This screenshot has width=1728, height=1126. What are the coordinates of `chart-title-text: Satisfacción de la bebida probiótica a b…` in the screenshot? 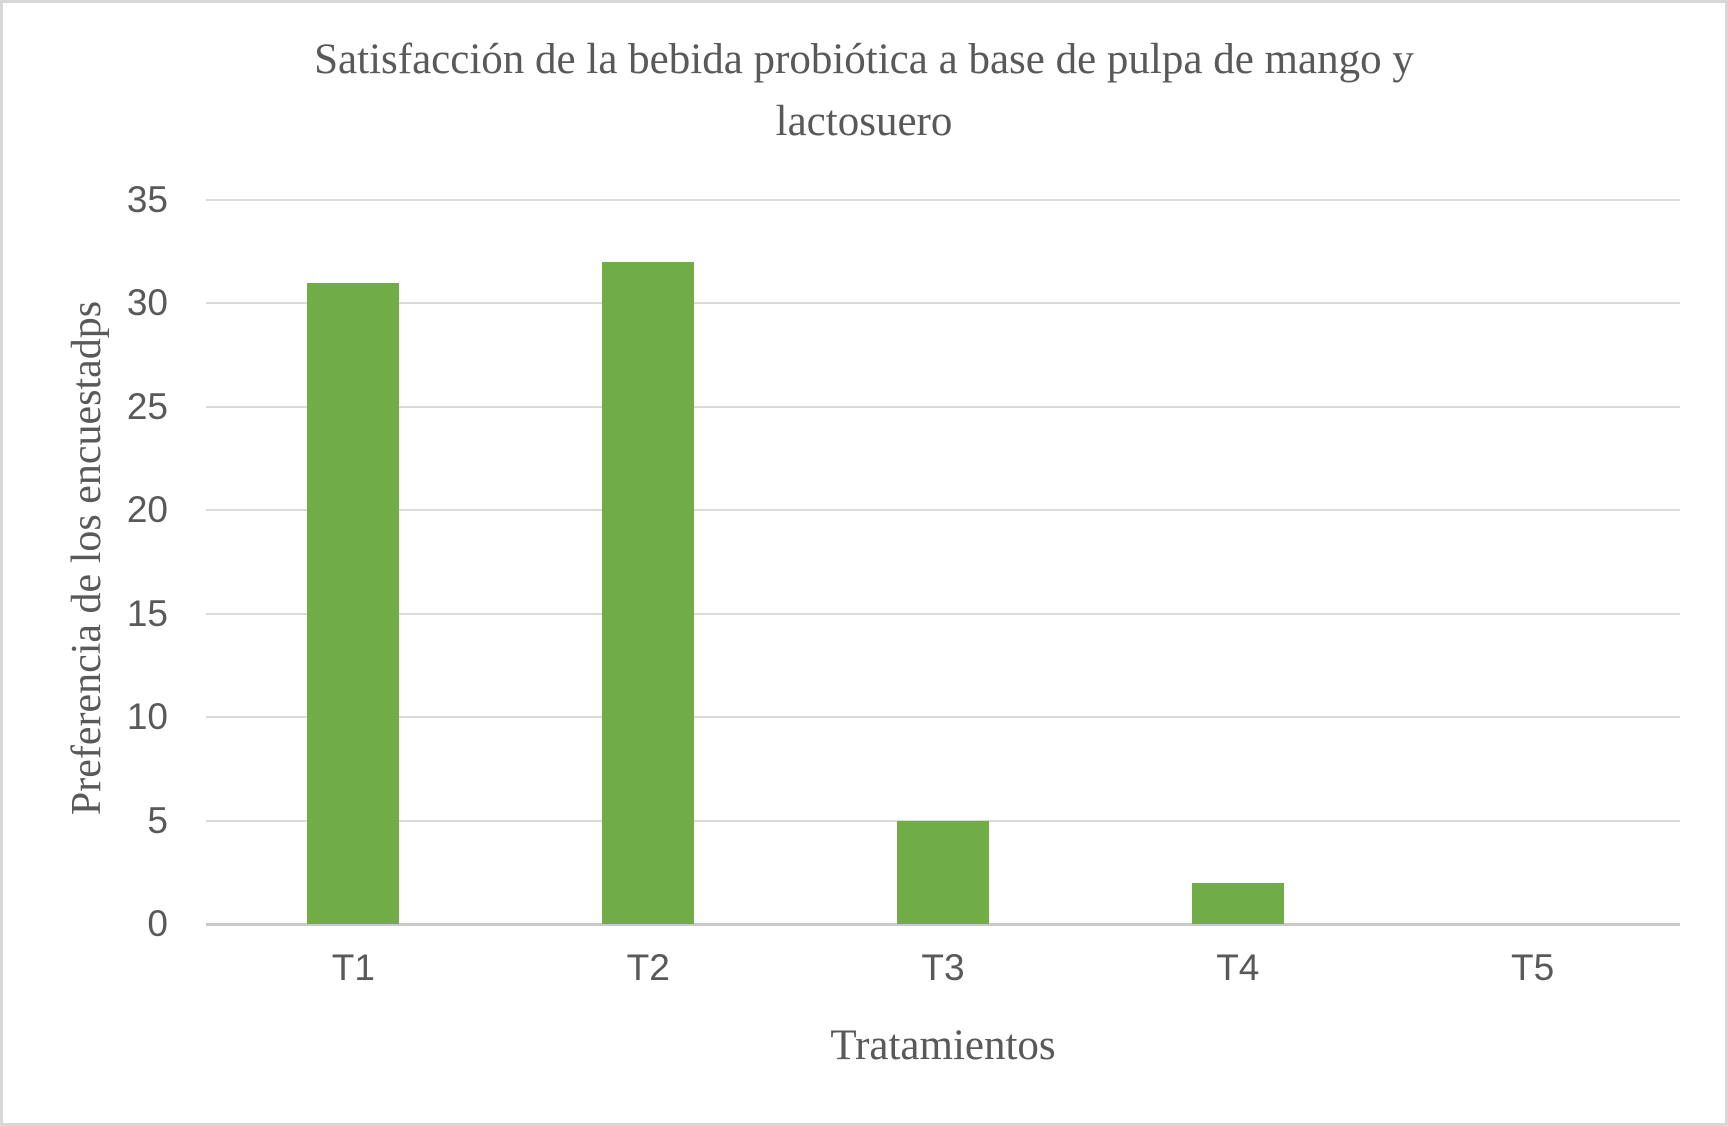 It's located at (864, 91).